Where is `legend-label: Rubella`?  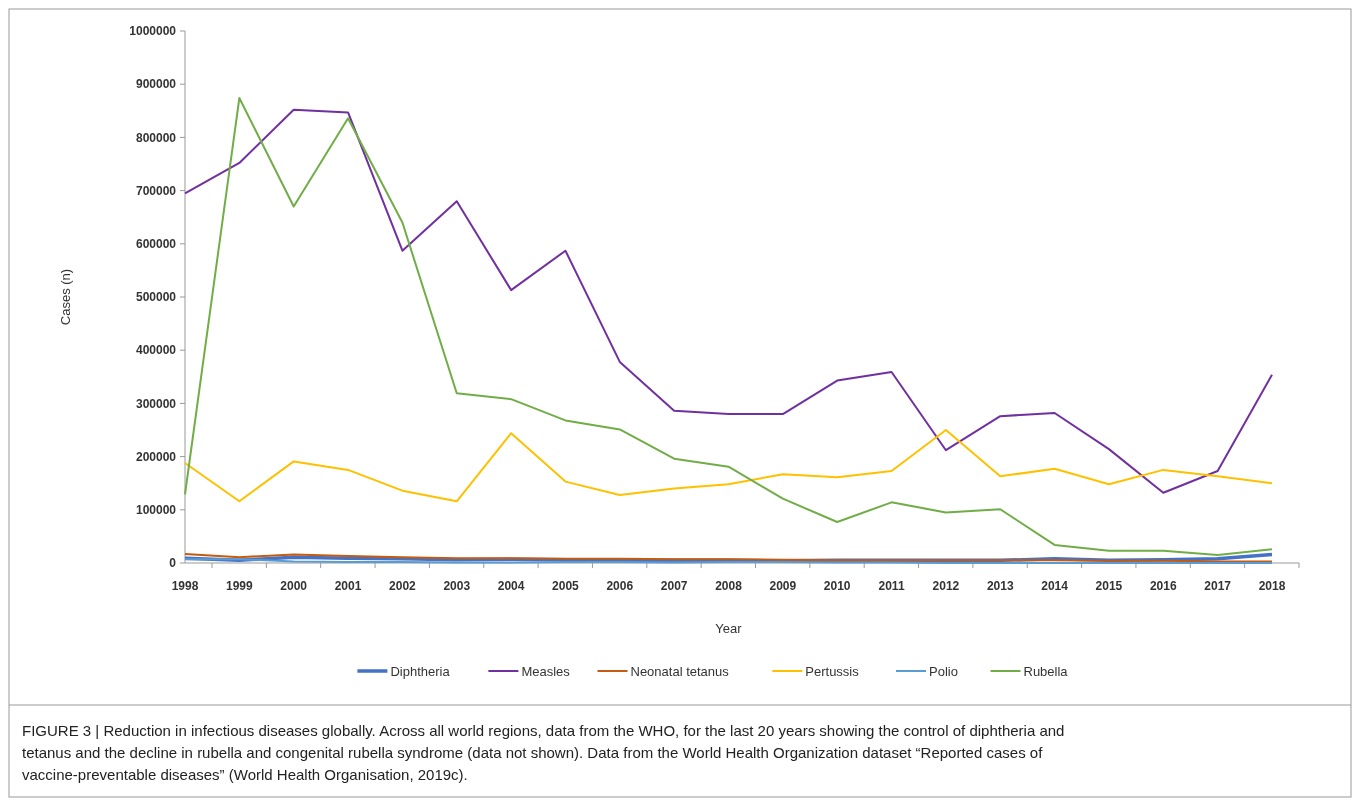
legend-label: Rubella is located at coordinates (1046, 671).